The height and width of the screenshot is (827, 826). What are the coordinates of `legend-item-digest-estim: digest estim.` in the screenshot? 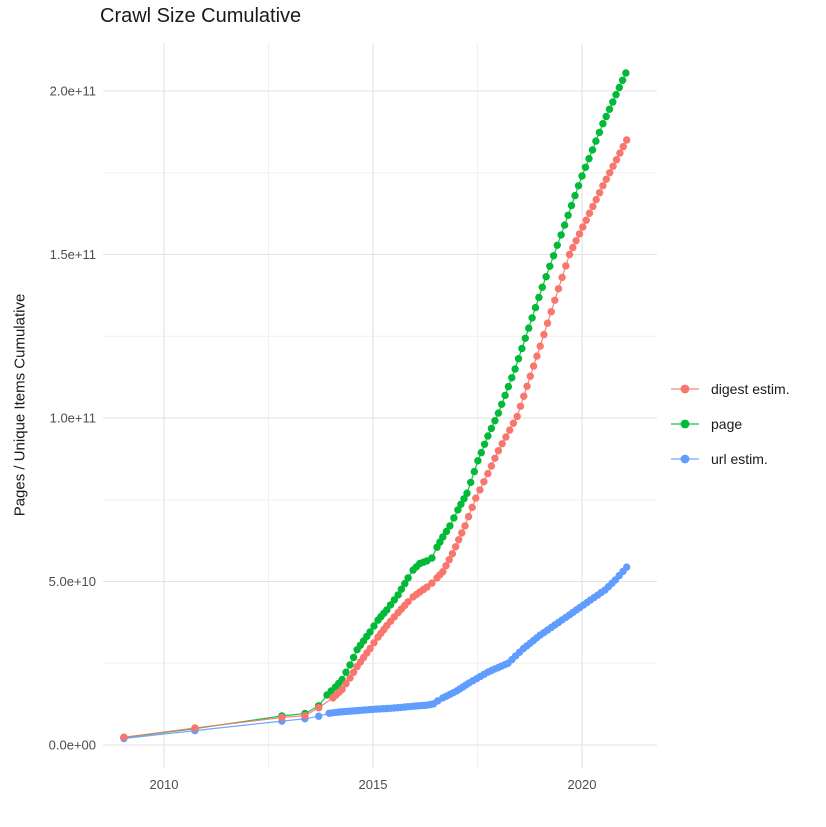 It's located at (730, 388).